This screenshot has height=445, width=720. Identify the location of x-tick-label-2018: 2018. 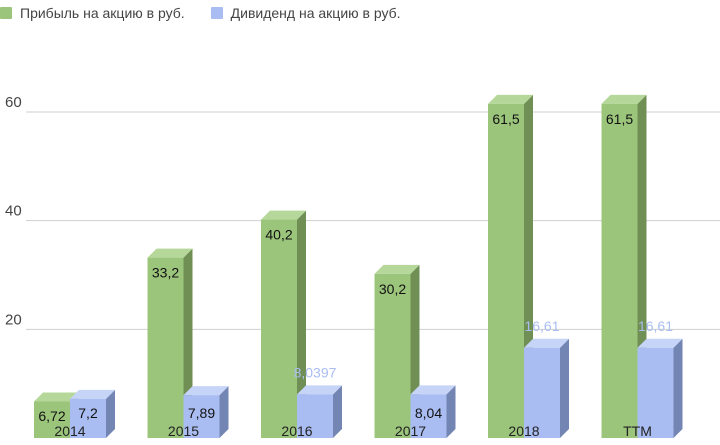
(523, 431).